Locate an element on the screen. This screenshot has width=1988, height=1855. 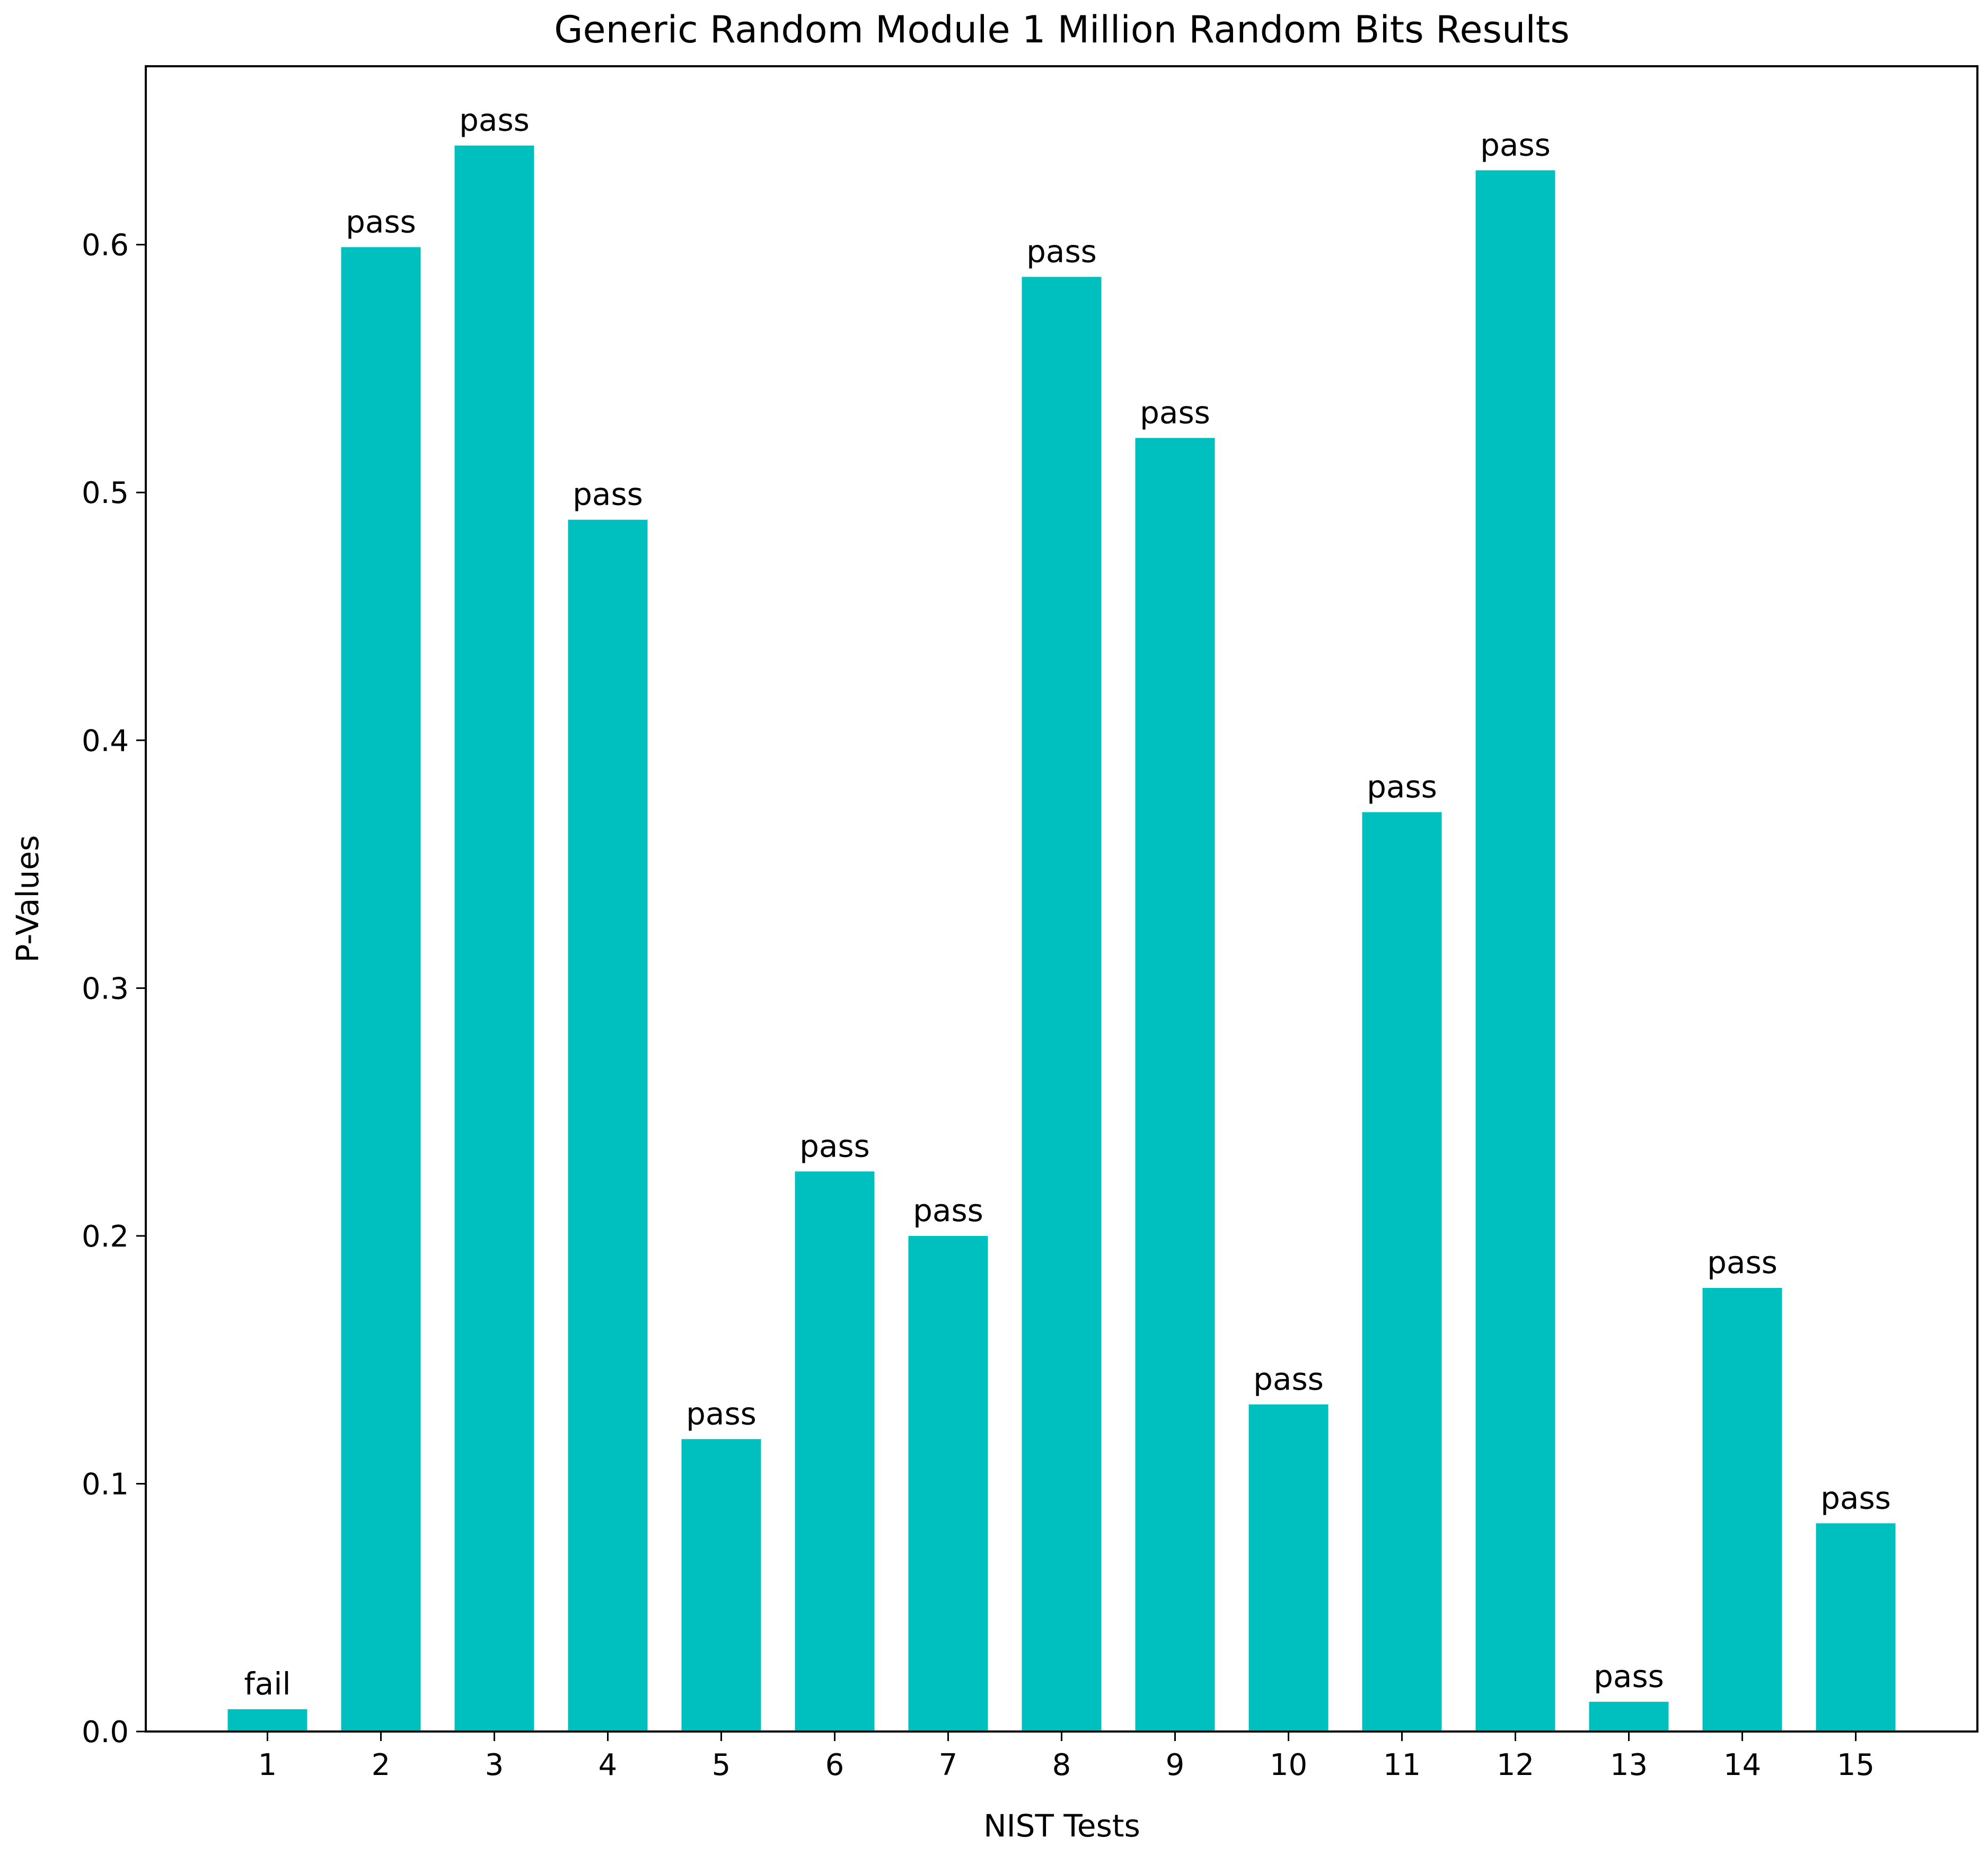
y-tick-label: 0.1 is located at coordinates (105, 1484).